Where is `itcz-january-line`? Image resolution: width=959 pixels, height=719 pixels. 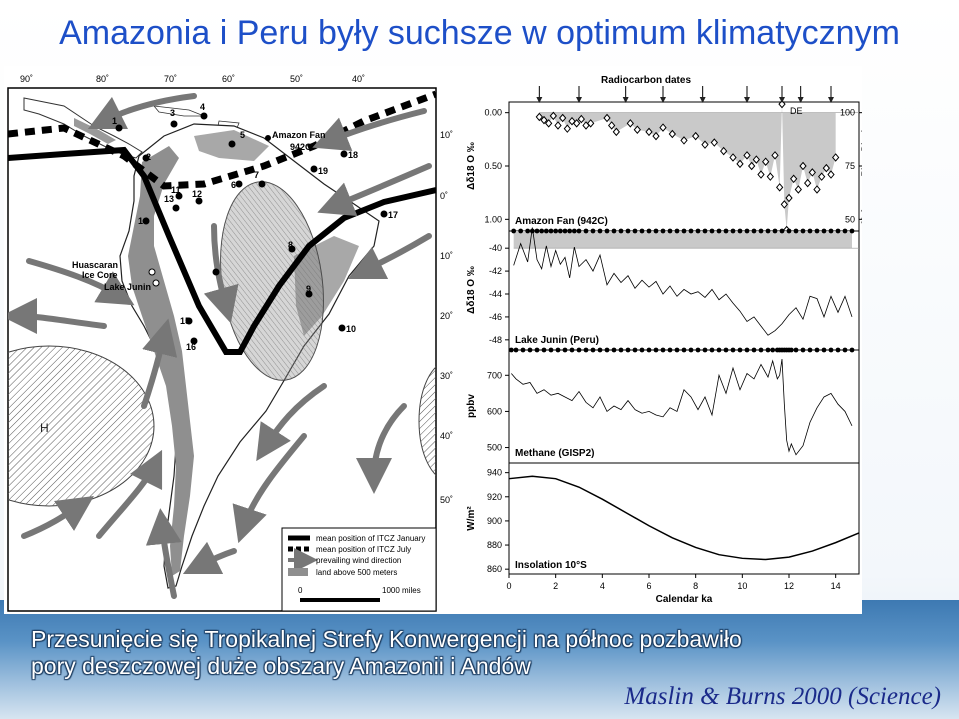
itcz-january-line is located at coordinates (222, 250).